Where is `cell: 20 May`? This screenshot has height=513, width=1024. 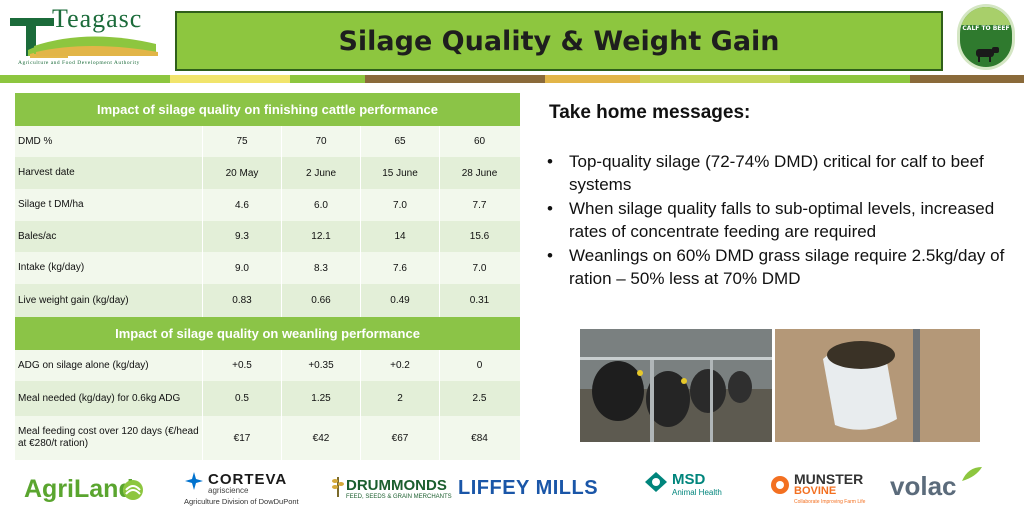 cell: 20 May is located at coordinates (242, 173).